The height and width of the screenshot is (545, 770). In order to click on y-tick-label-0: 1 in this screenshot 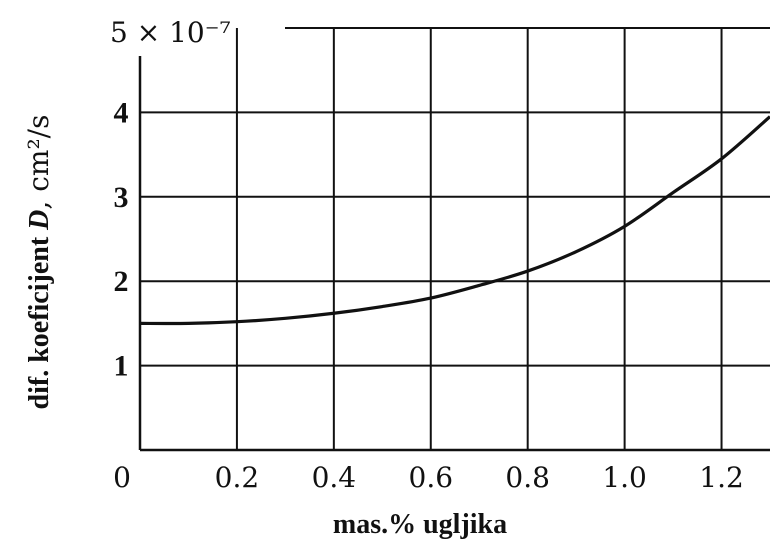, I will do `click(121, 366)`.